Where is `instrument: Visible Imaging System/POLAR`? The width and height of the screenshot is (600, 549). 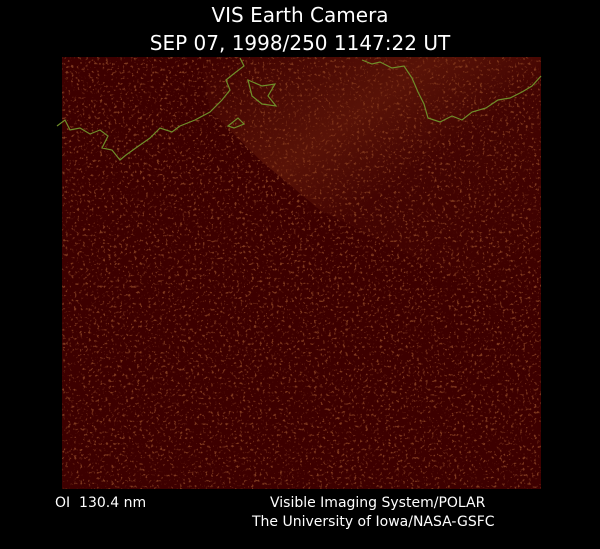
instrument: Visible Imaging System/POLAR is located at coordinates (378, 503).